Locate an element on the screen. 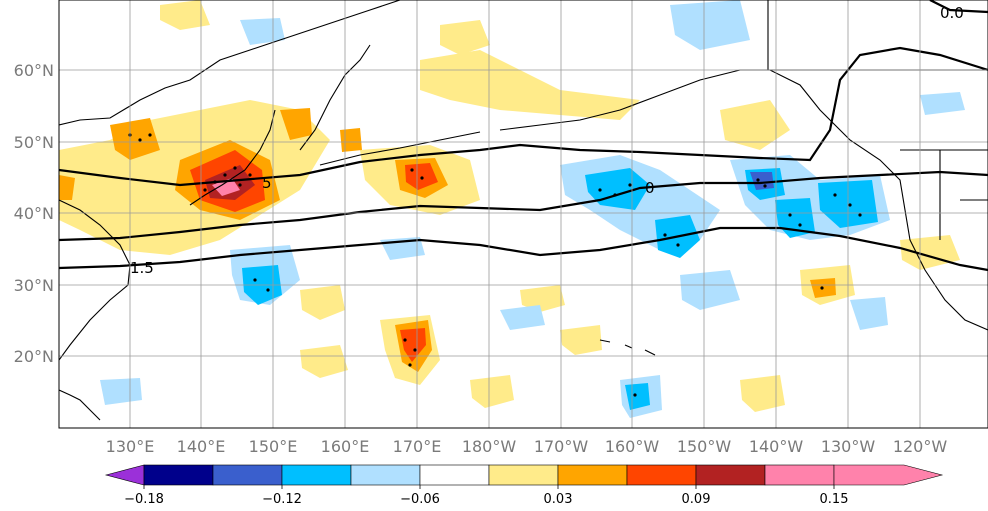 The height and width of the screenshot is (511, 988). lat-label-20n: 20°N is located at coordinates (34, 356).